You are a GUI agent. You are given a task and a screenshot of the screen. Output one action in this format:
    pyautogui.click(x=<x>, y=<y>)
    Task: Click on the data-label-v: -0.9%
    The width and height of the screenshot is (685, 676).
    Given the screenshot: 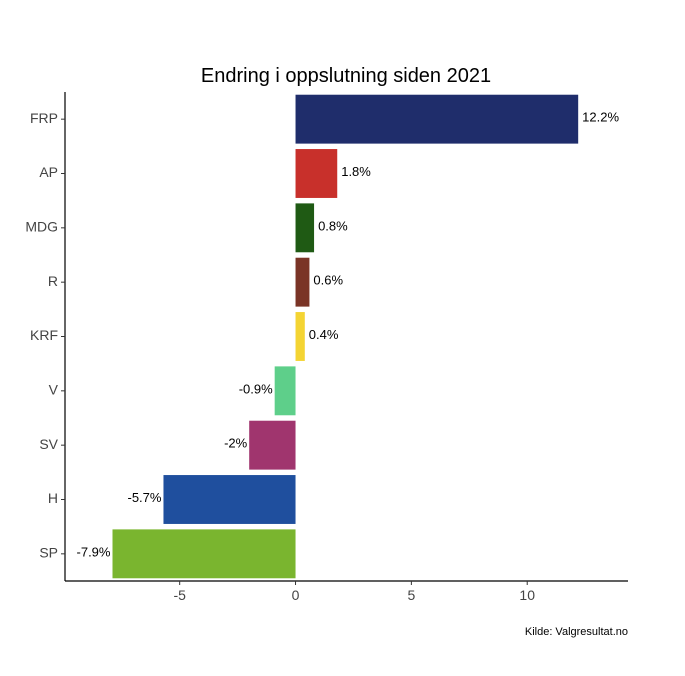 What is the action you would take?
    pyautogui.click(x=256, y=388)
    